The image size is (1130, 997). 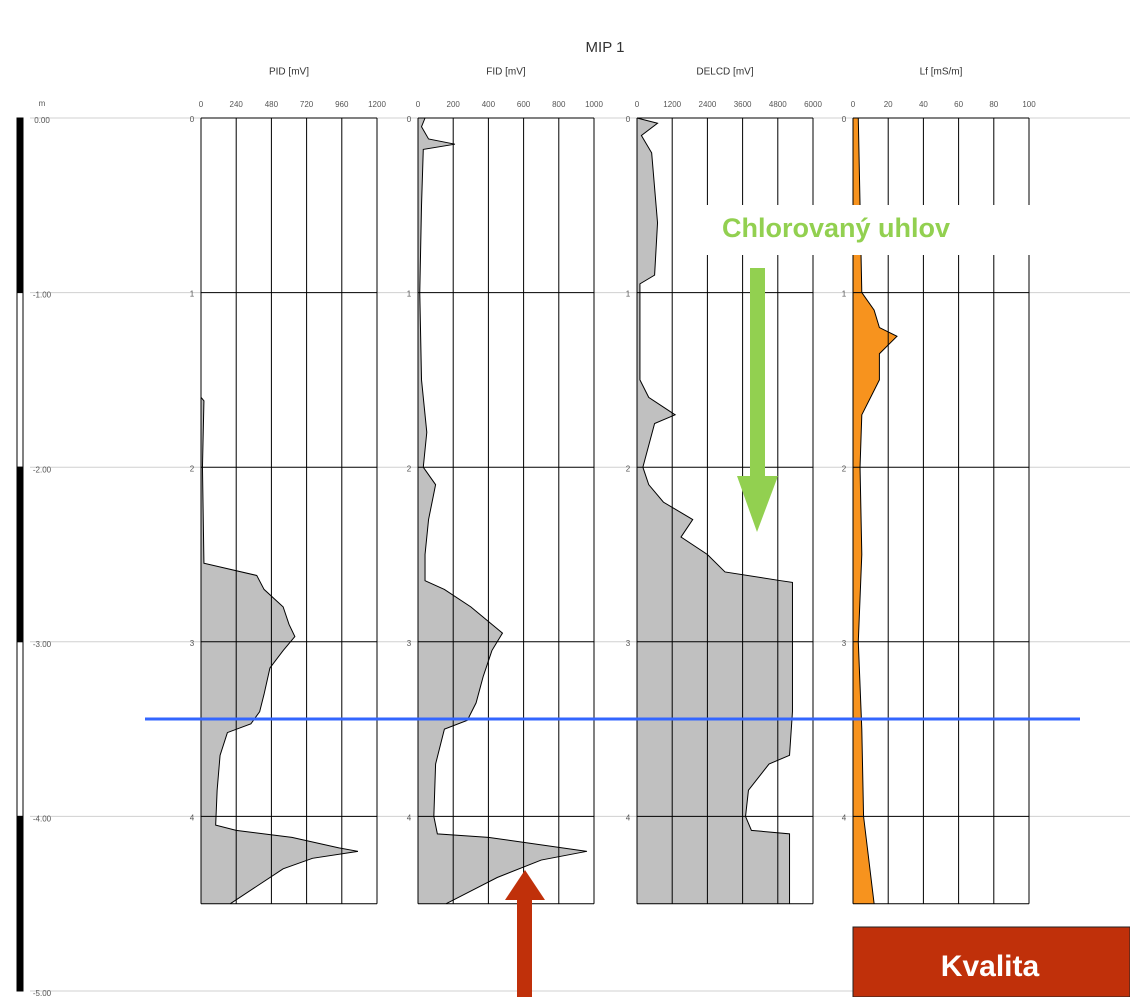 I want to click on red-arrow-head, so click(x=525, y=885).